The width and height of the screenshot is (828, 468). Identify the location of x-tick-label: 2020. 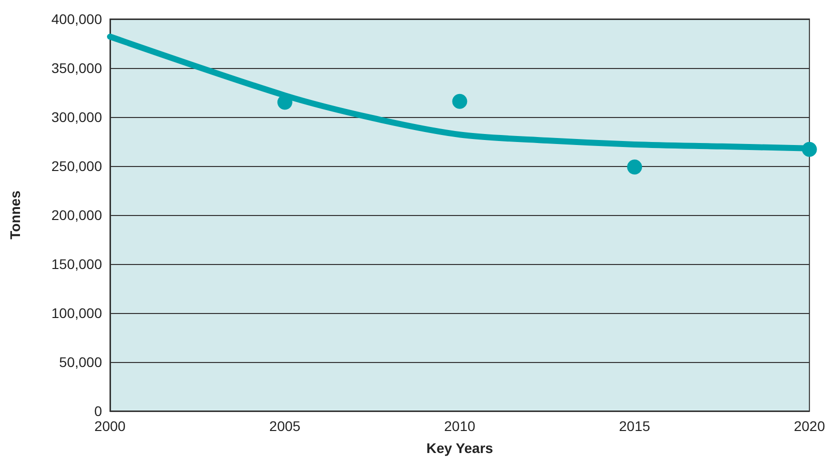
(810, 426).